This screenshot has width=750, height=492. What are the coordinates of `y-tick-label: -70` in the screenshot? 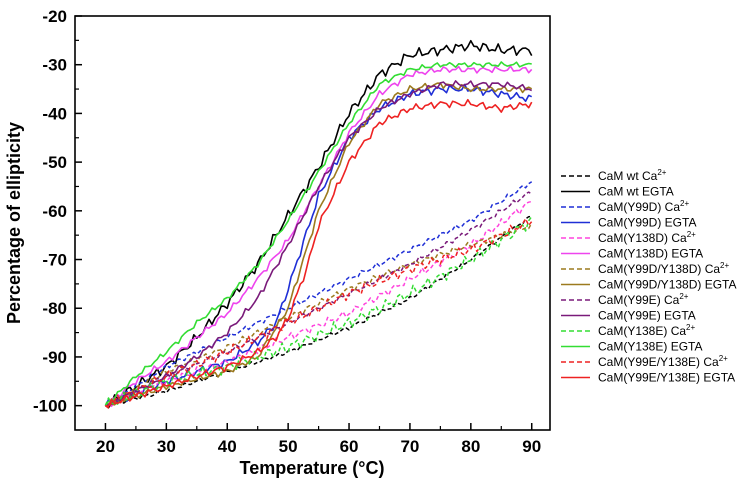 It's located at (54, 260).